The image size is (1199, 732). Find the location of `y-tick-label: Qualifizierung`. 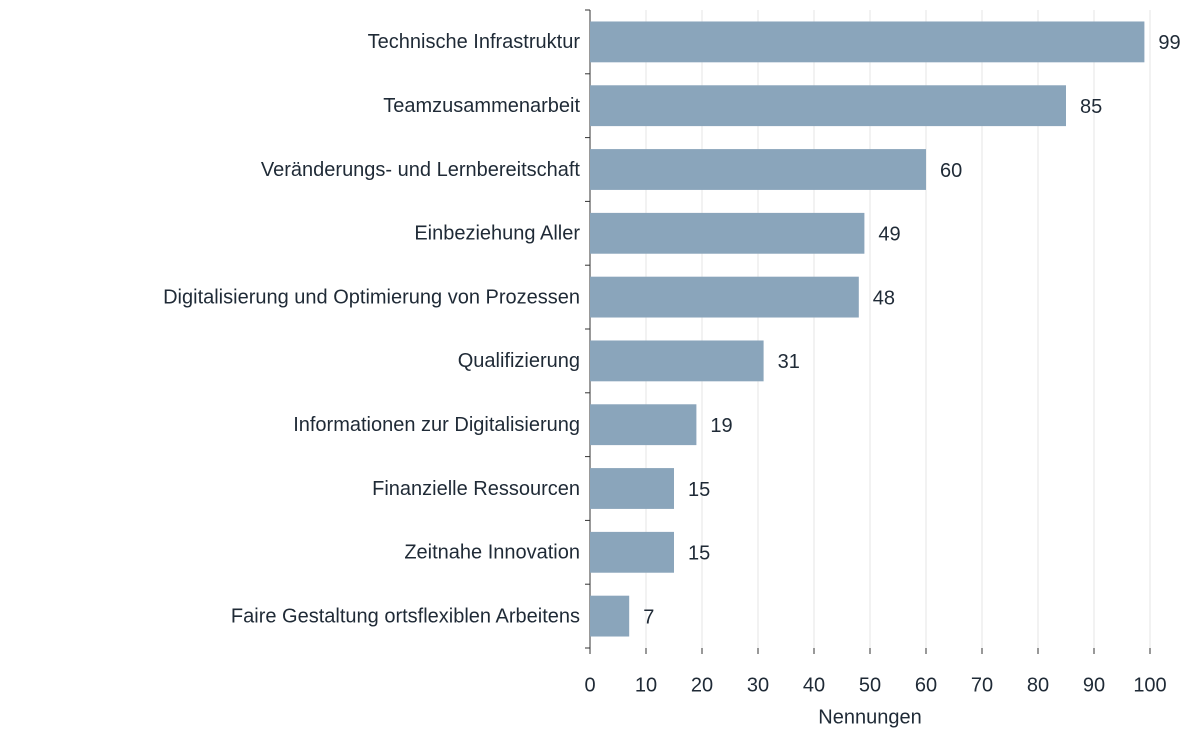

y-tick-label: Qualifizierung is located at coordinates (519, 361).